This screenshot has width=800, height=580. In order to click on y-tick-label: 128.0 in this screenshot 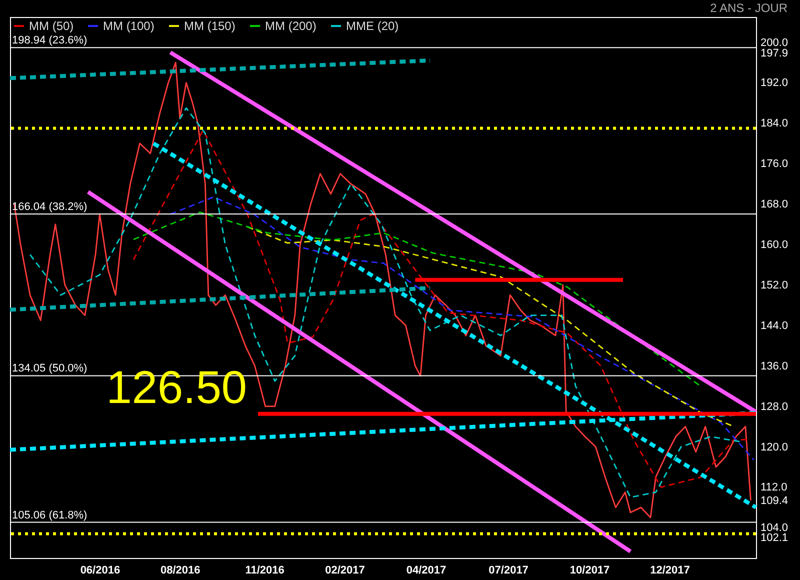, I will do `click(774, 406)`.